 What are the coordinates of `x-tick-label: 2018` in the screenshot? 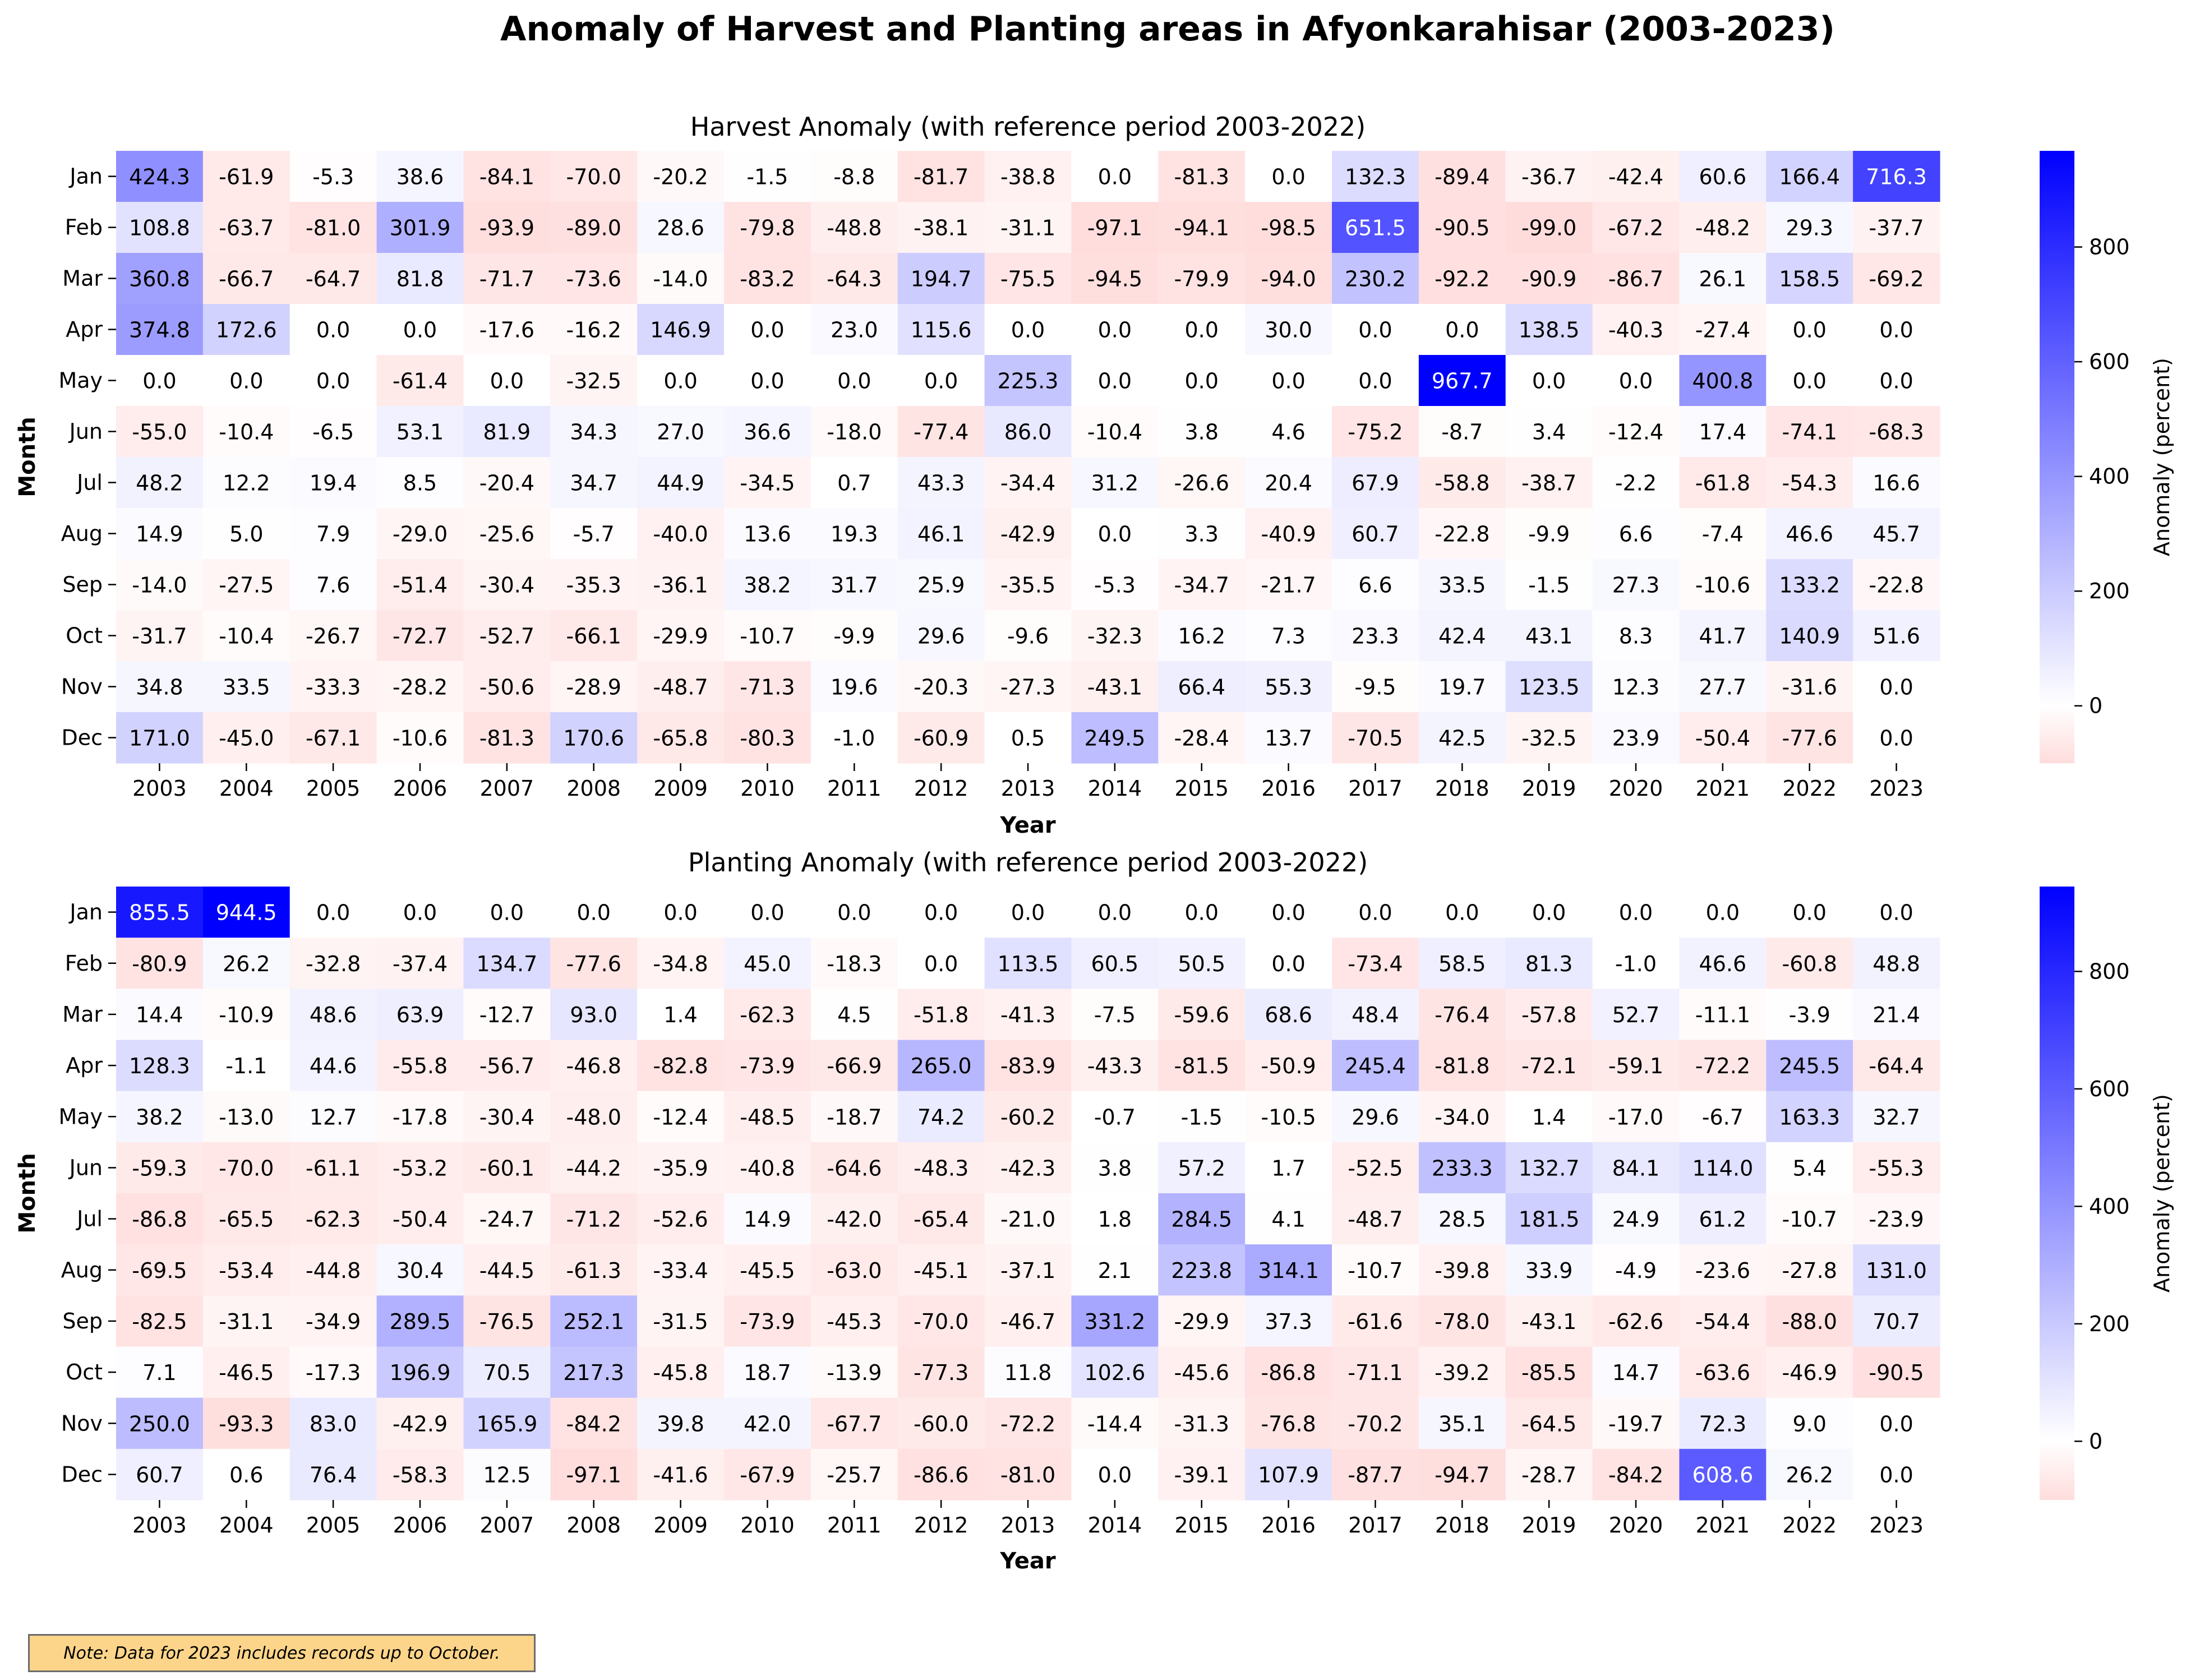 It's located at (1462, 788).